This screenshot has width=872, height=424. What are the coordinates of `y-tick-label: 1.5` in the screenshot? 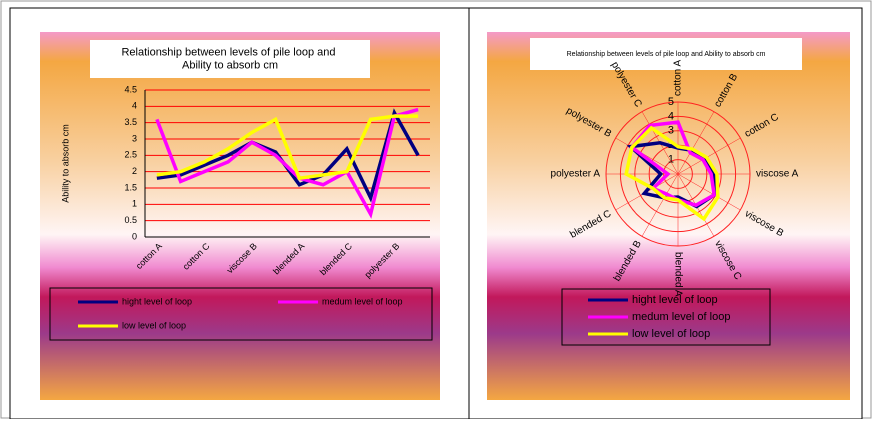 It's located at (130, 187).